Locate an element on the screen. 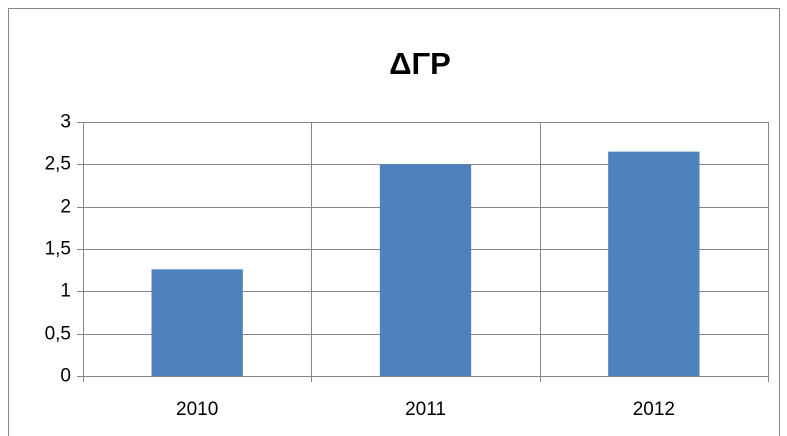 The image size is (787, 436). y-tick-label: 1 is located at coordinates (65, 291).